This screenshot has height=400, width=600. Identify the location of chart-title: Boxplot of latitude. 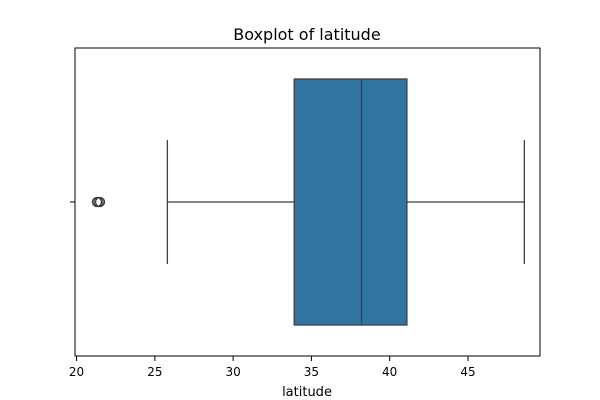
(306, 34).